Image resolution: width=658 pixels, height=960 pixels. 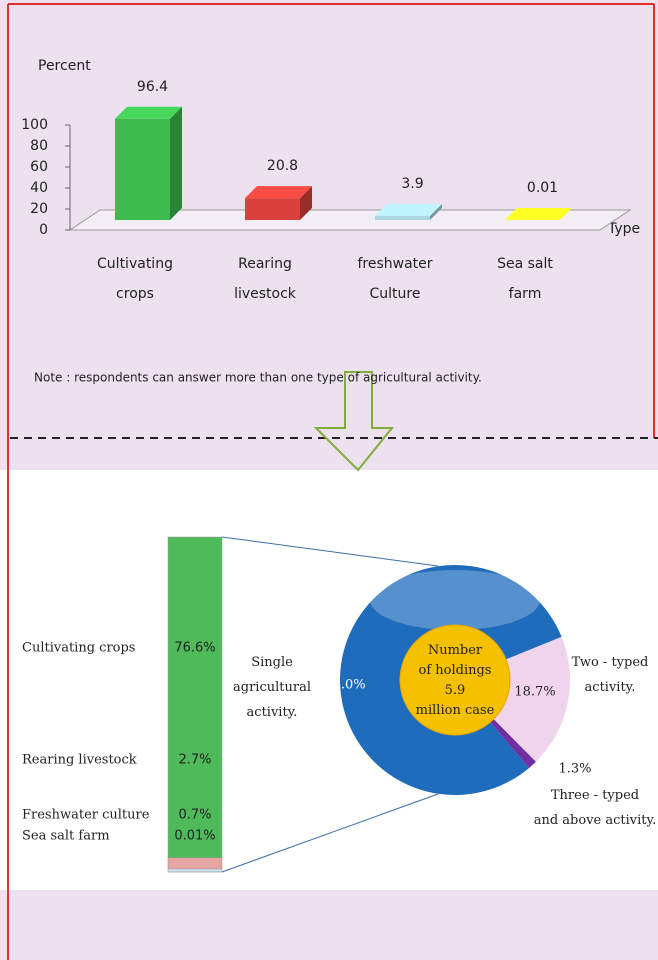 What do you see at coordinates (344, 685) in the screenshot?
I see `value-label: 80.0%` at bounding box center [344, 685].